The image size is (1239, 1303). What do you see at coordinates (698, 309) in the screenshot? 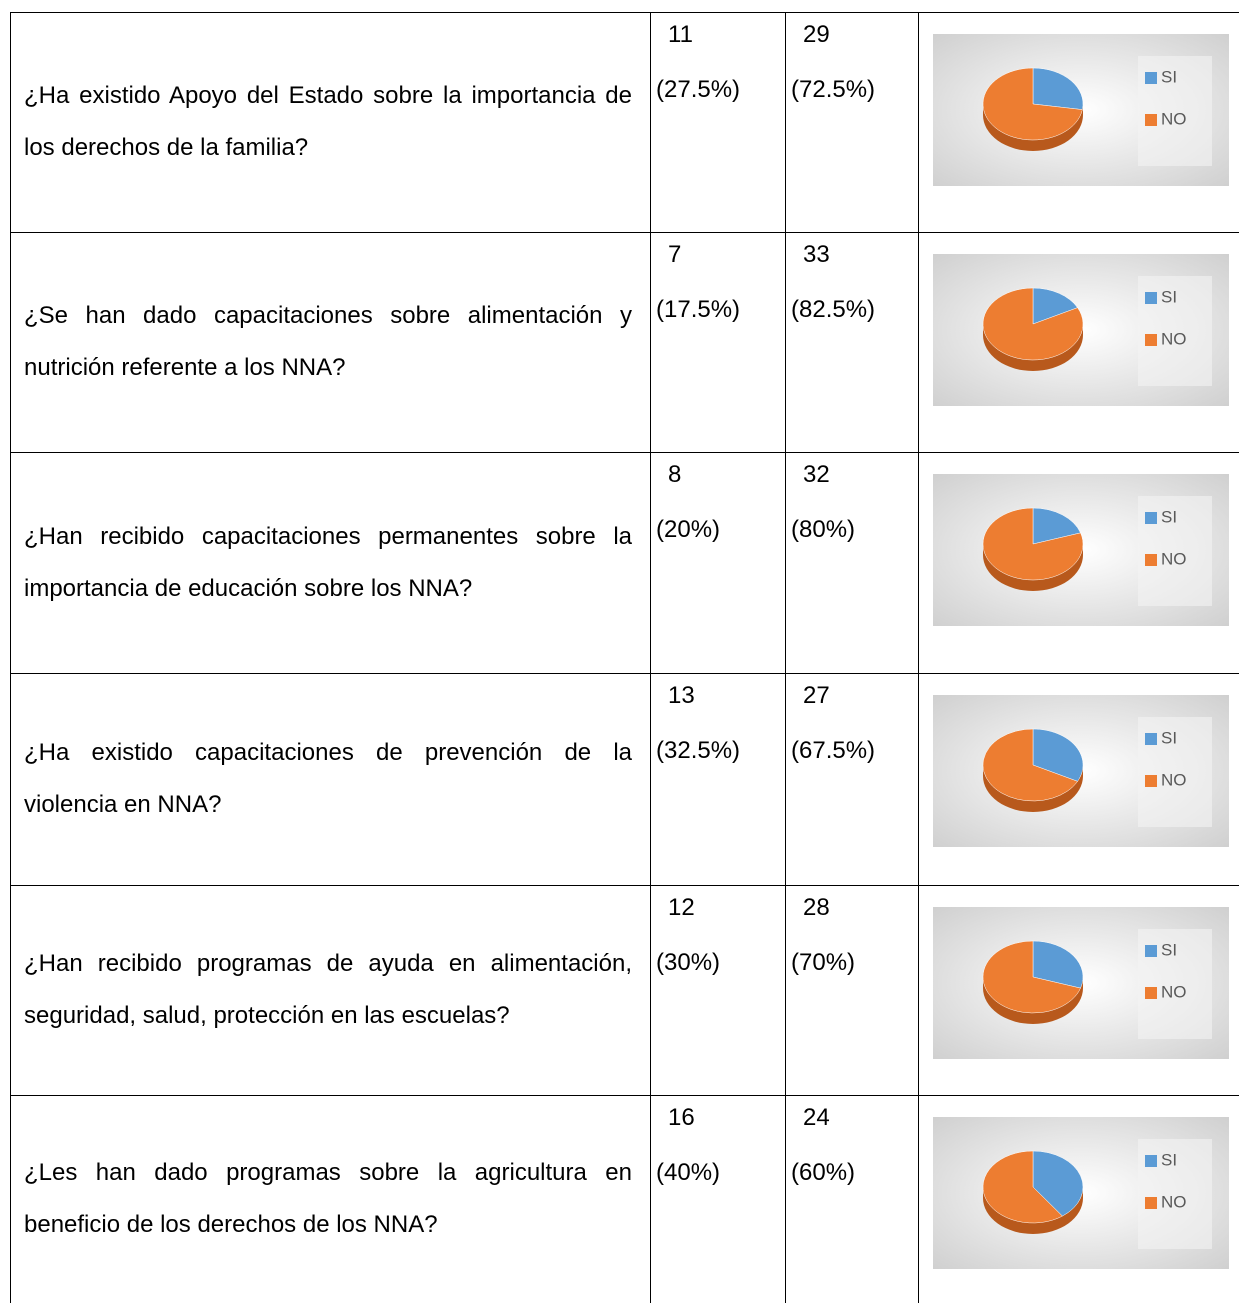
I see `percent: (17.5%)` at bounding box center [698, 309].